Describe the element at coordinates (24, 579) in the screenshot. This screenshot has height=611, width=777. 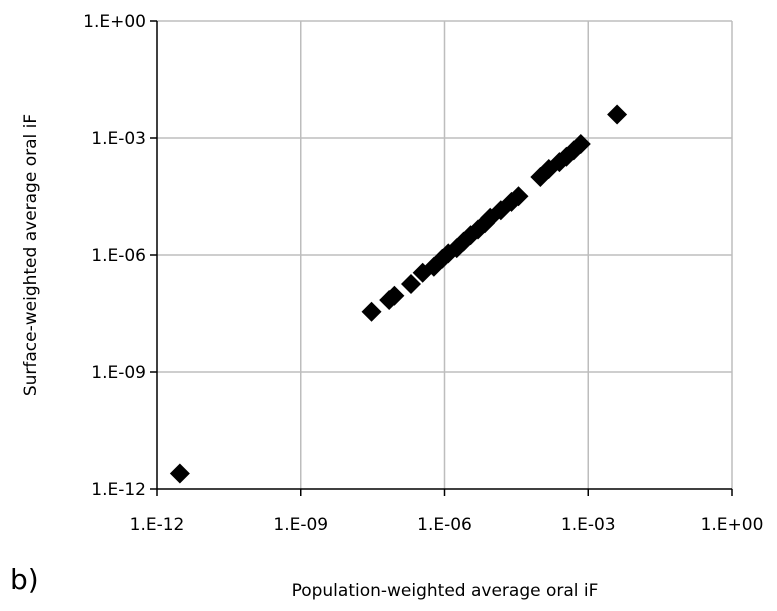
I see `panel-label: b)` at that location.